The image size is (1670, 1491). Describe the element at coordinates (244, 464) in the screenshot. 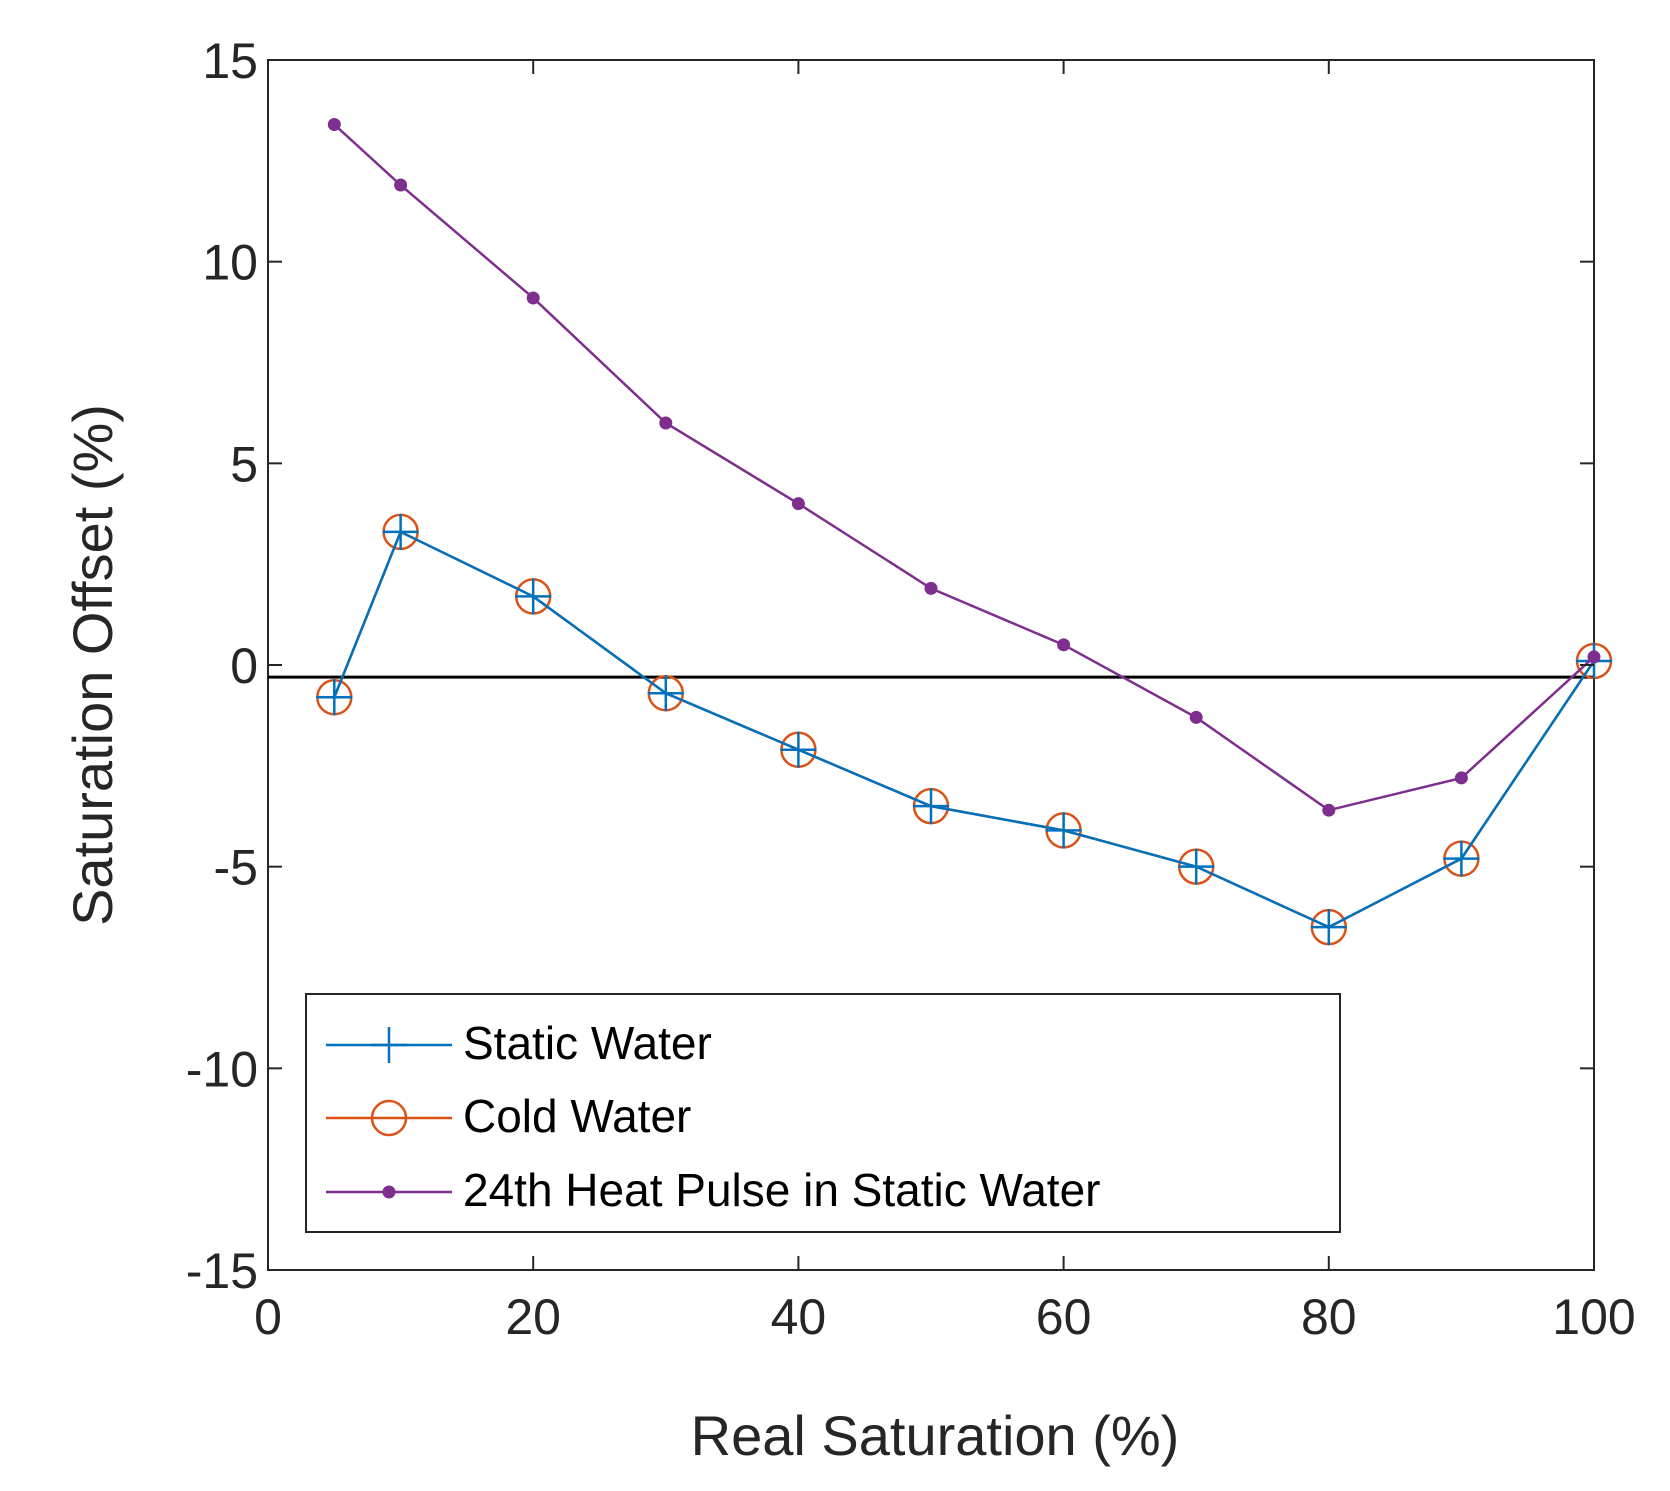

I see `y-tick-label: 5` at that location.